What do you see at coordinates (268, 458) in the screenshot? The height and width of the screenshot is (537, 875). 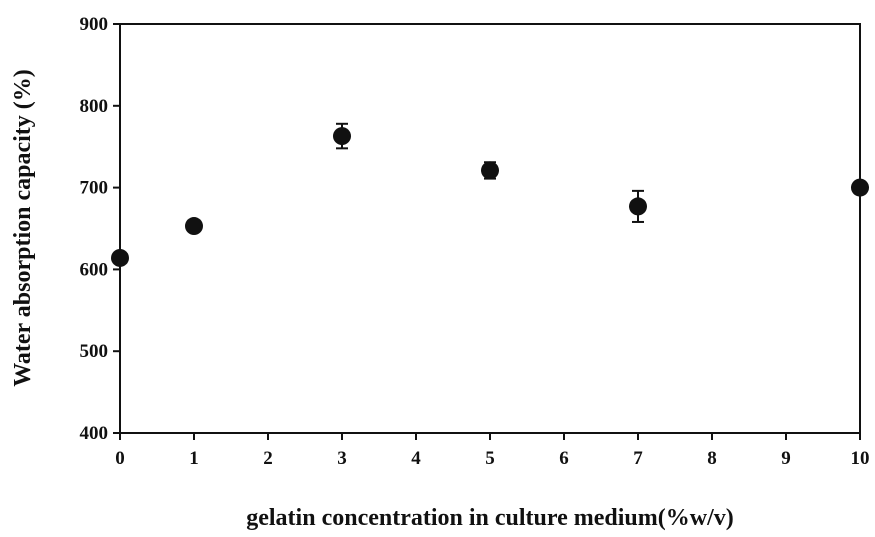 I see `x-tick-label: 2` at bounding box center [268, 458].